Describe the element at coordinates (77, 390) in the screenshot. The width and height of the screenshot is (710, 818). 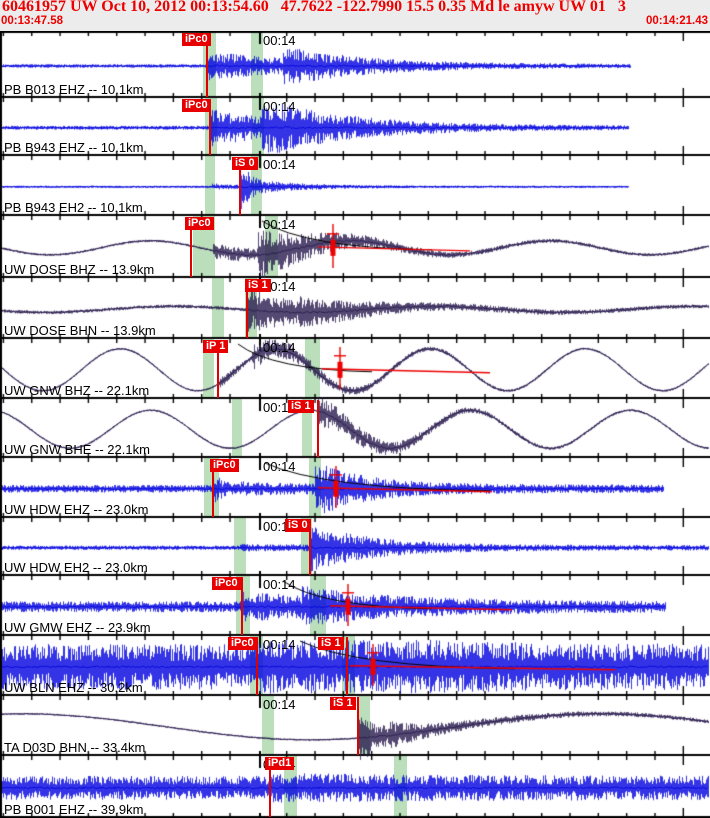
I see `station-label: UW GNW BHZ -- 22.1km` at that location.